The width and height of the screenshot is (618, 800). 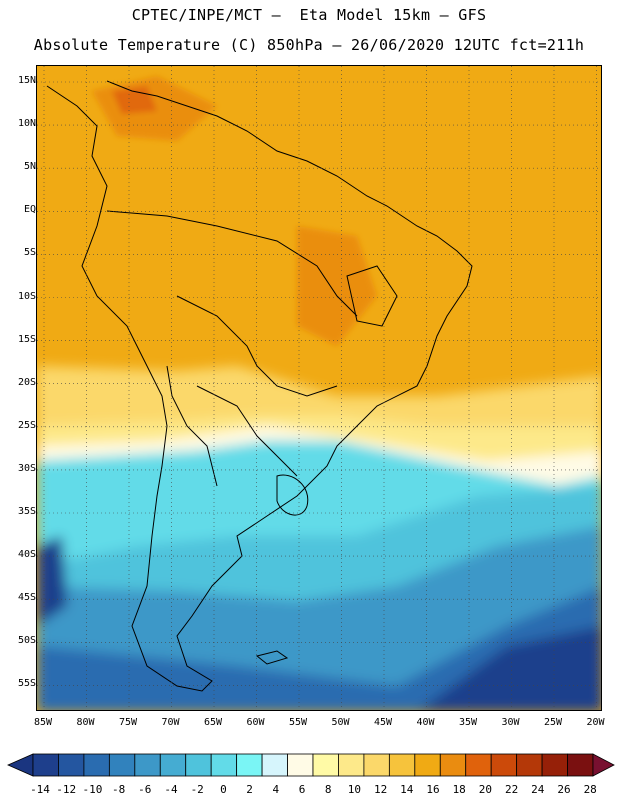 What do you see at coordinates (249, 789) in the screenshot?
I see `colorbar-label: 2` at bounding box center [249, 789].